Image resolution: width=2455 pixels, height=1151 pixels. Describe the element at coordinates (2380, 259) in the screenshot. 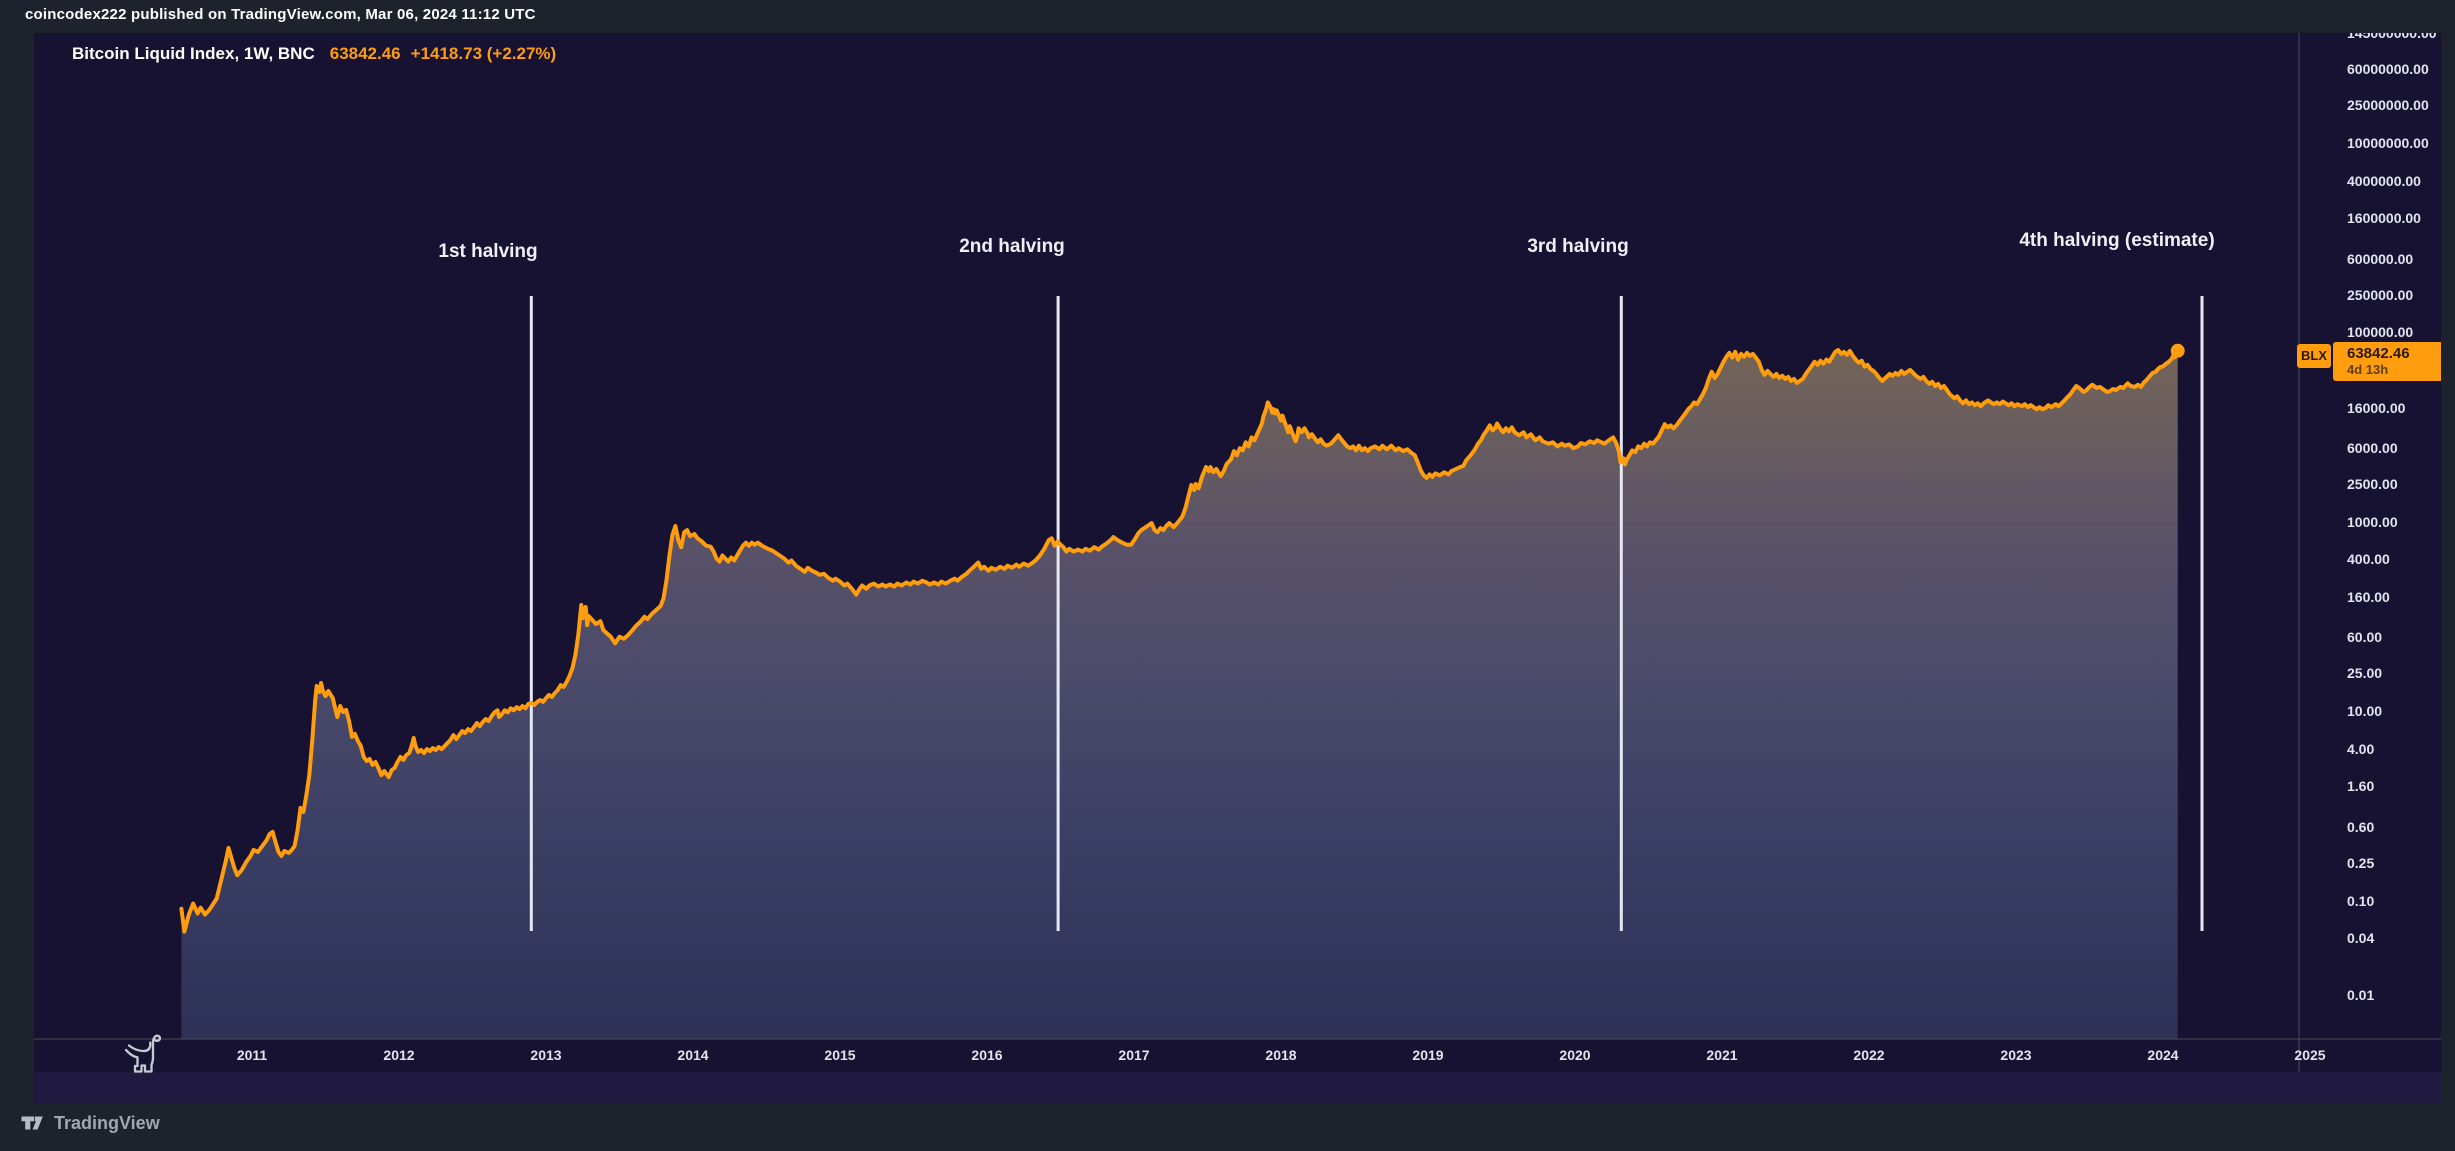

I see `price-tick-label: 600000.00` at that location.